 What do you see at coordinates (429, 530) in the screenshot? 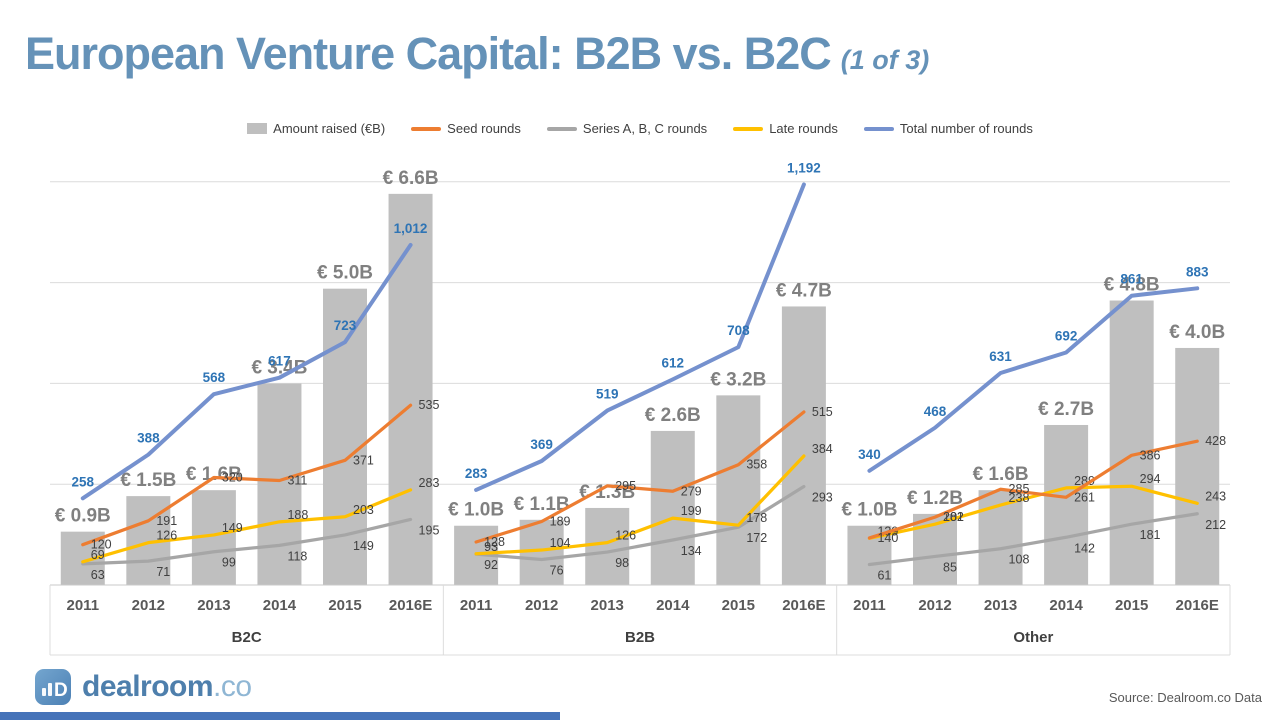
I see `series-abc-value: 195` at bounding box center [429, 530].